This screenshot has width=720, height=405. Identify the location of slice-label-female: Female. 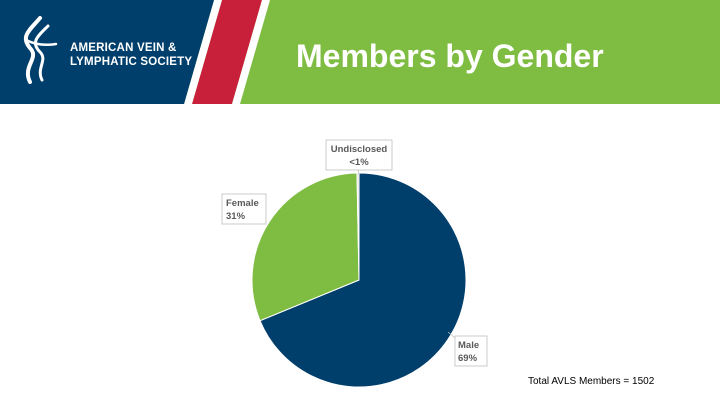
(242, 203).